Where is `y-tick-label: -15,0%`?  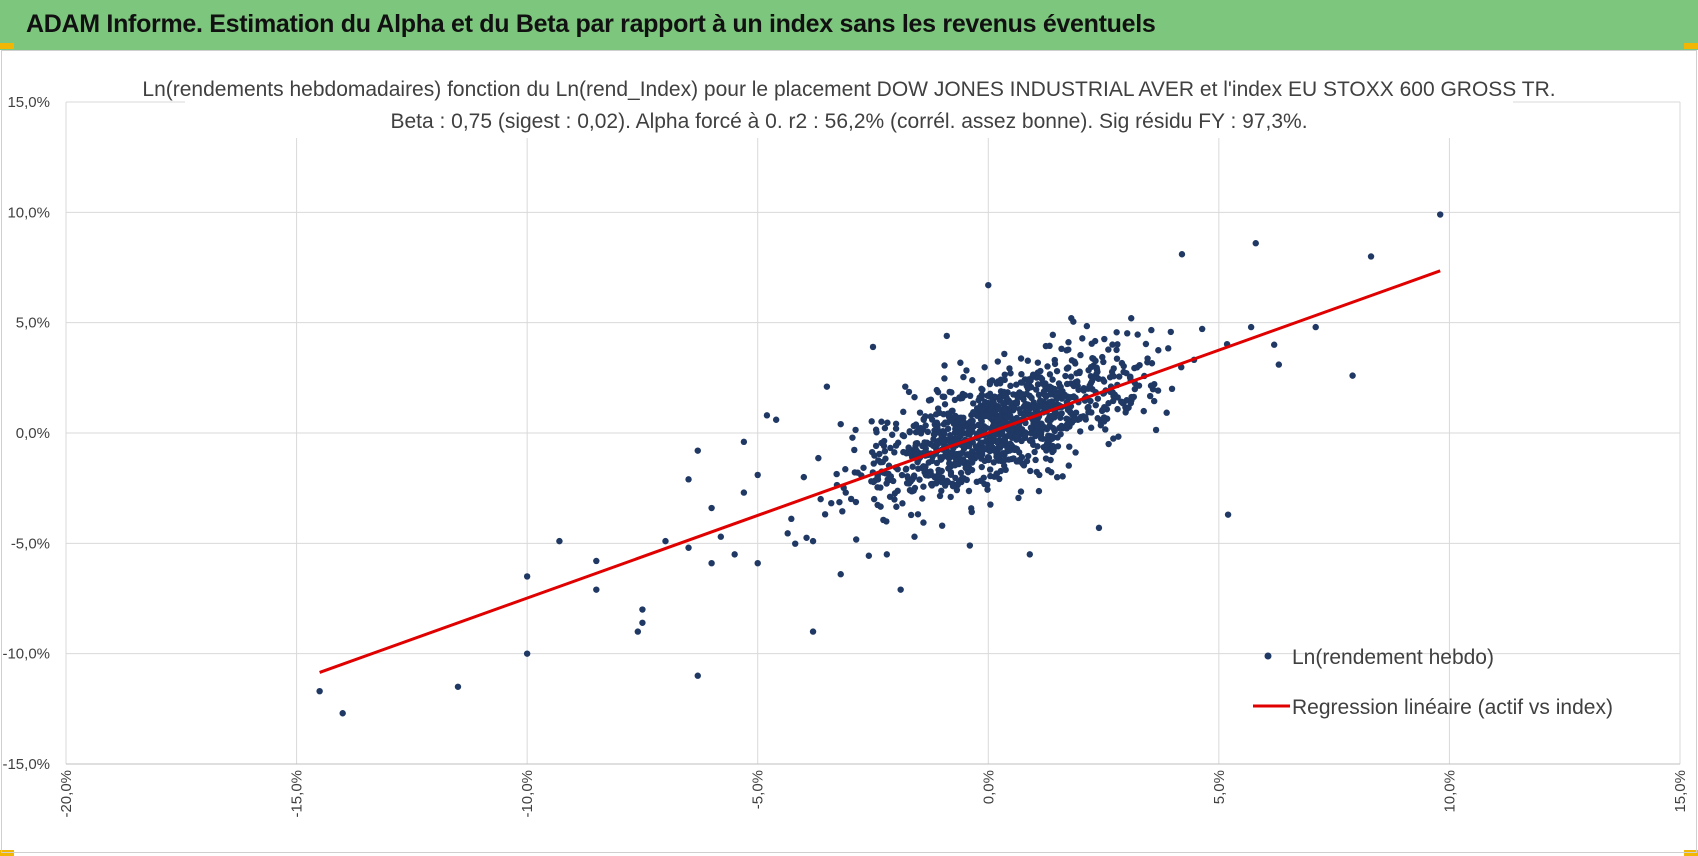
y-tick-label: -15,0% is located at coordinates (26, 764).